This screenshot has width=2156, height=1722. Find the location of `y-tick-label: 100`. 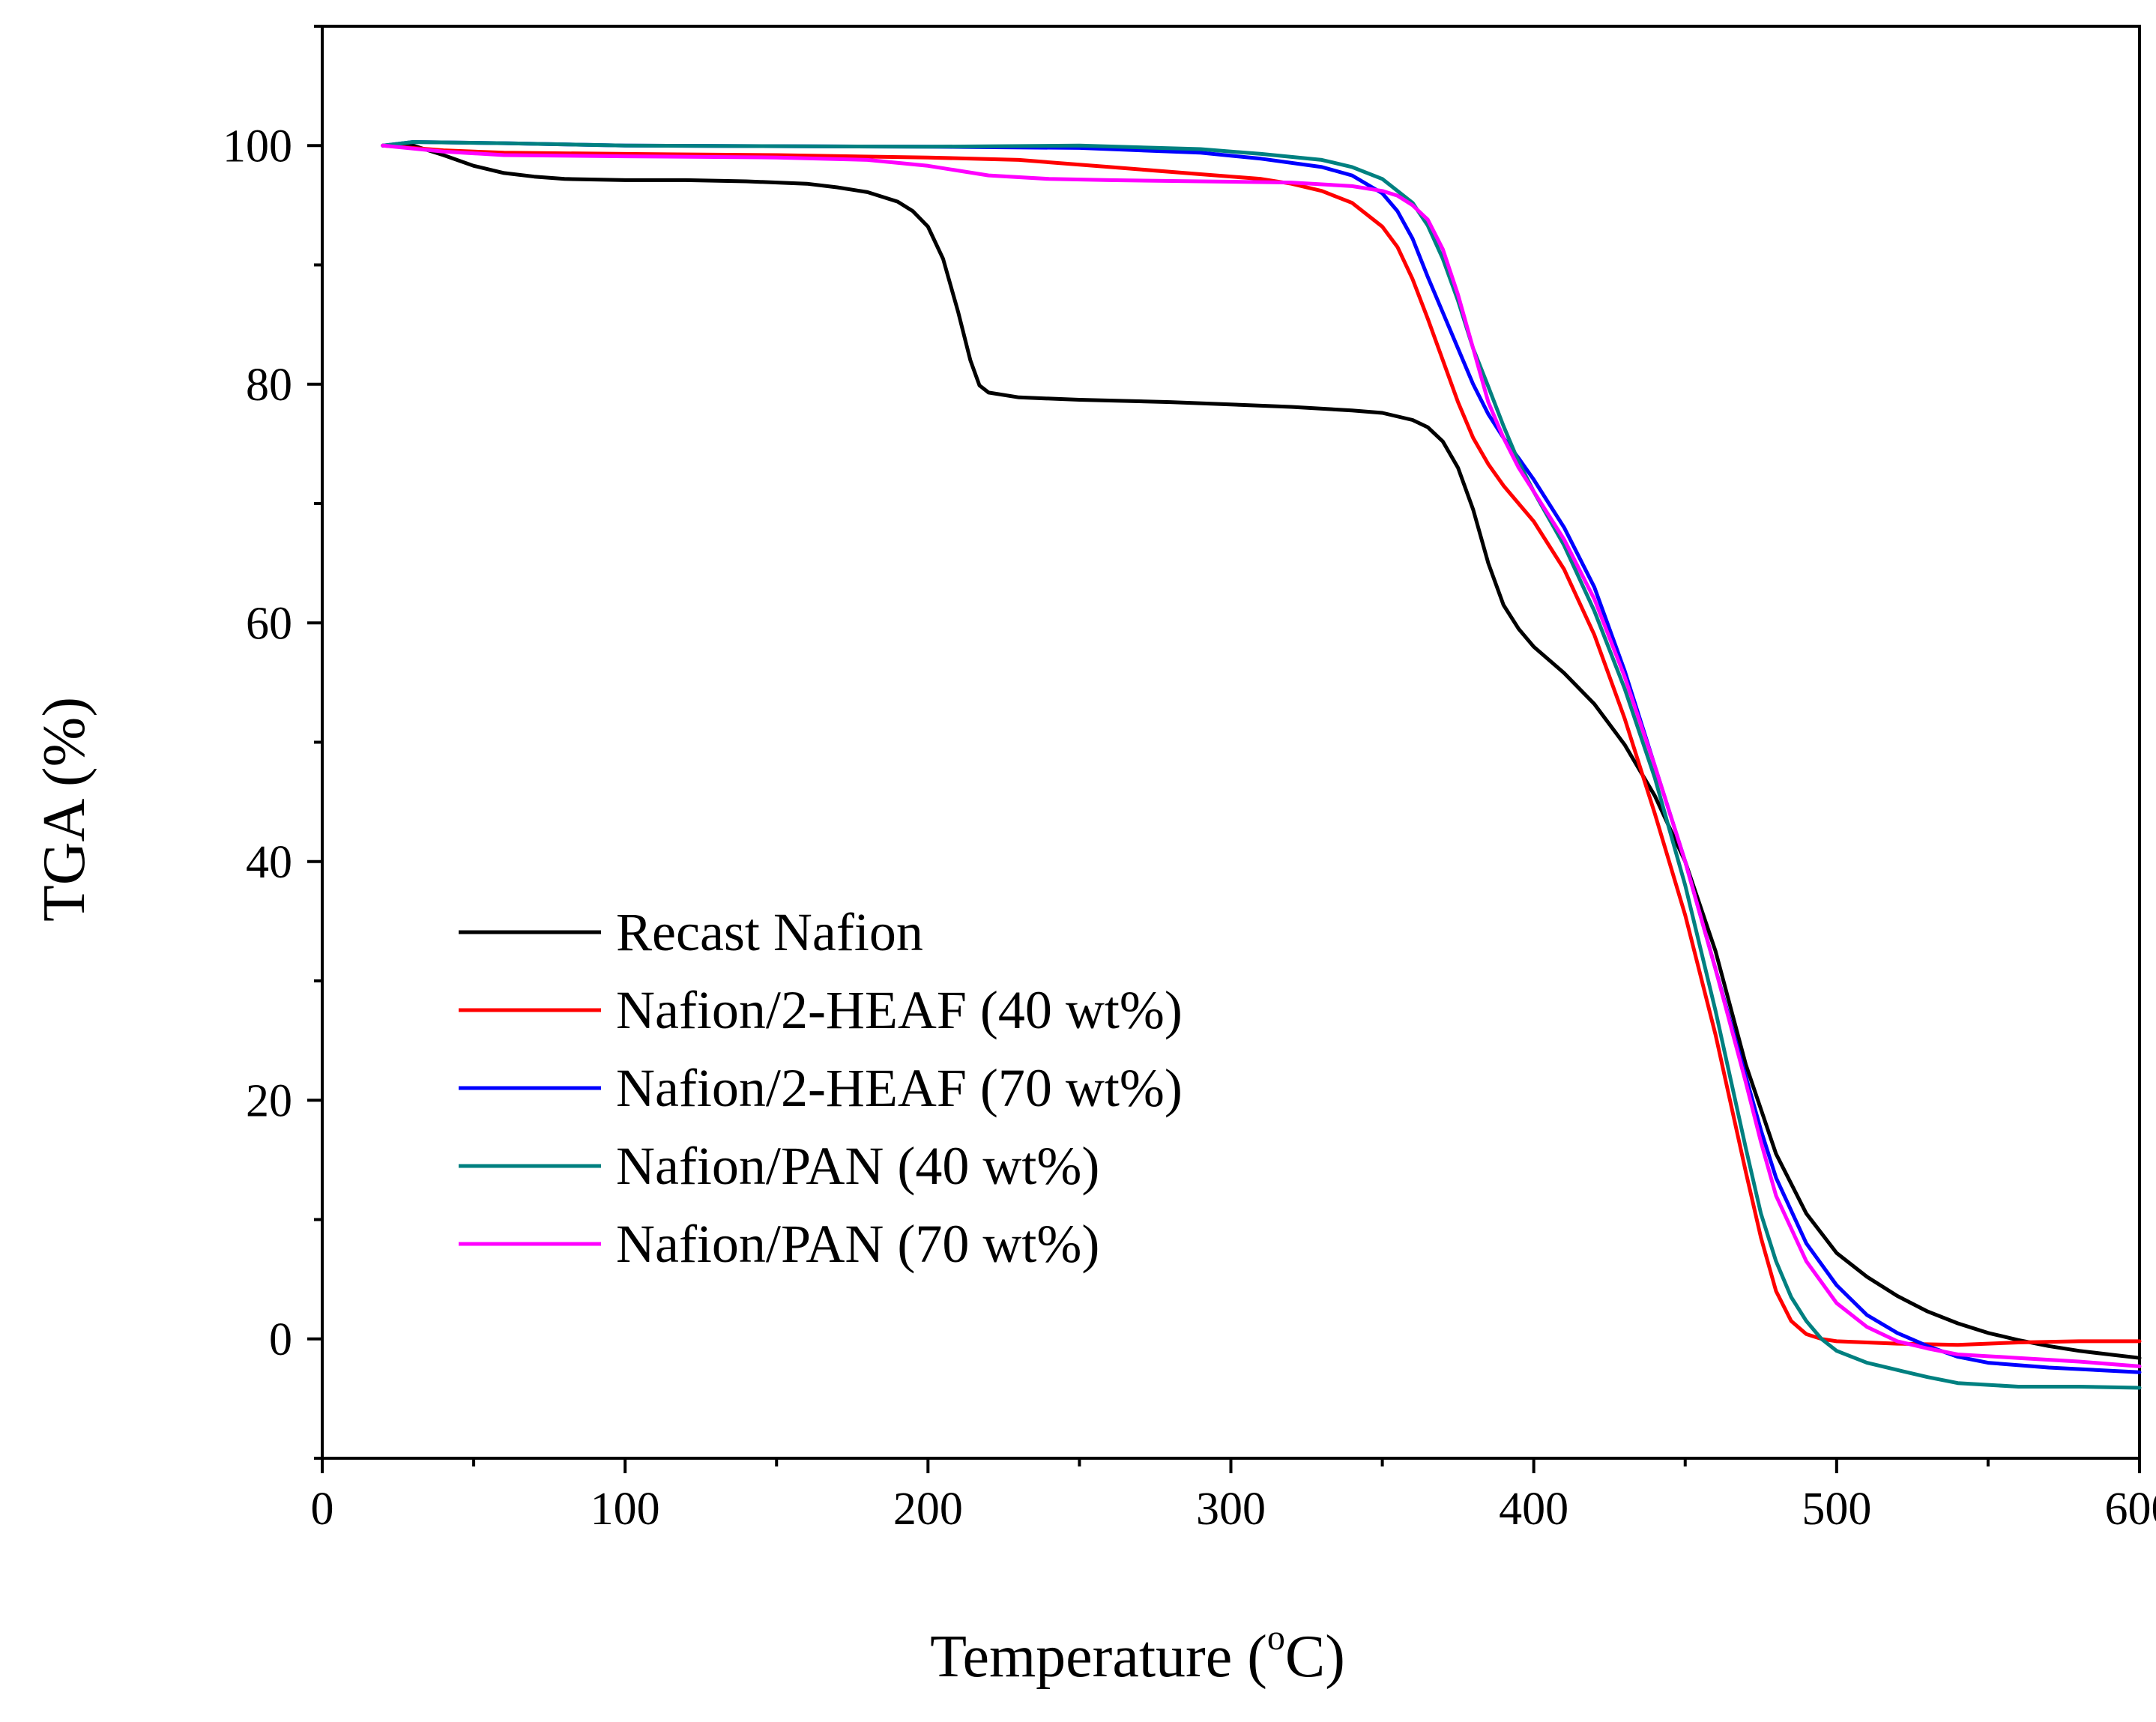

y-tick-label: 100 is located at coordinates (257, 146).